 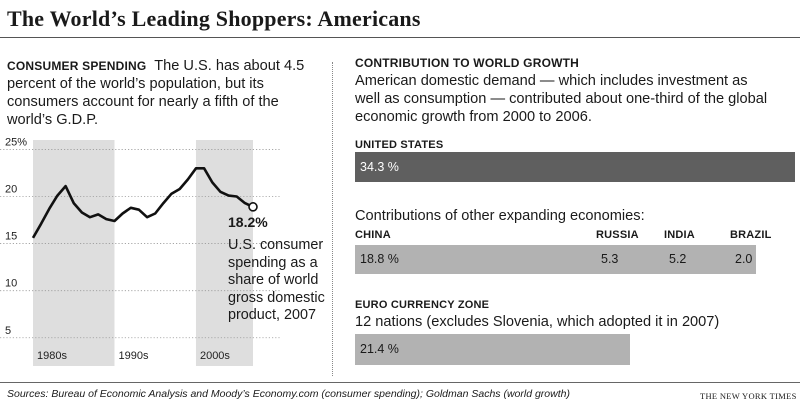 I want to click on india-bar-value: 5.2, so click(x=678, y=259).